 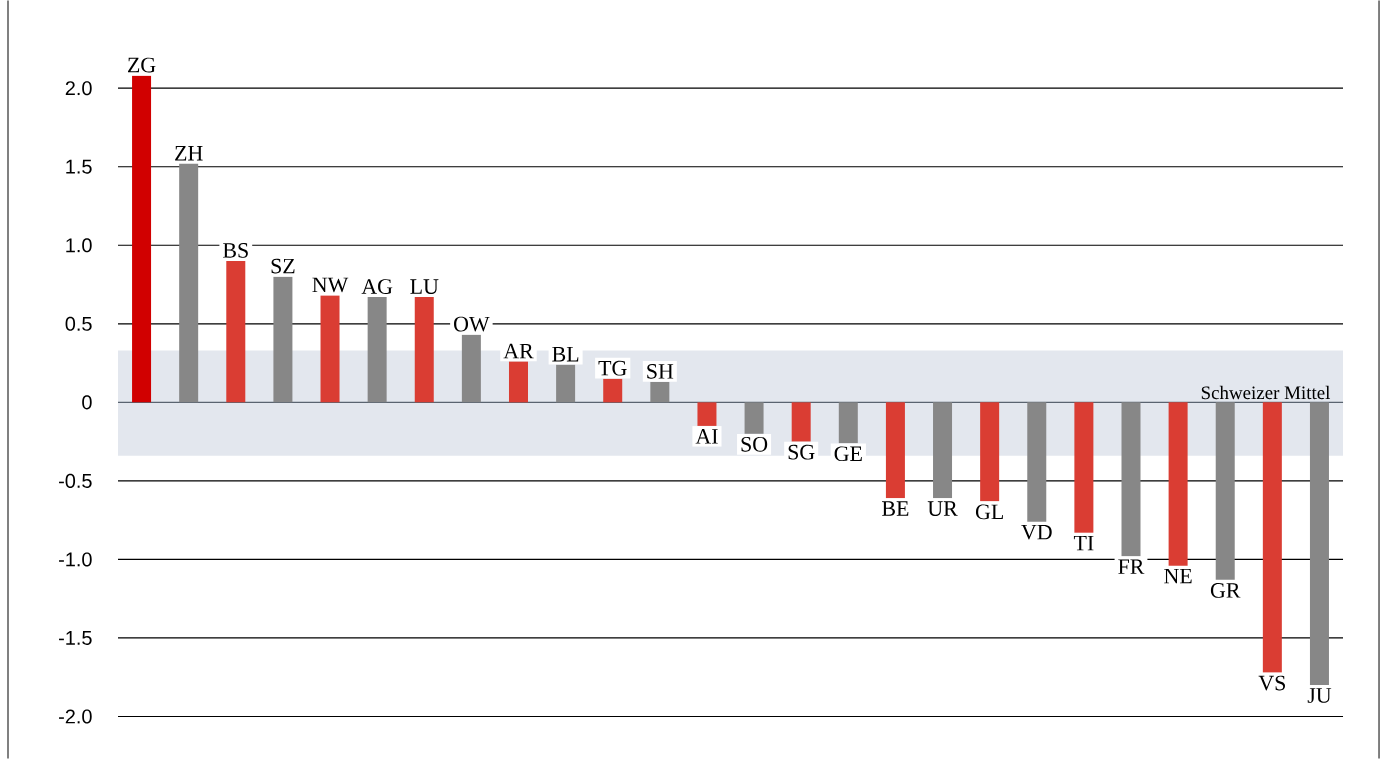 I want to click on y-tick-label: -2.0, so click(x=75, y=716).